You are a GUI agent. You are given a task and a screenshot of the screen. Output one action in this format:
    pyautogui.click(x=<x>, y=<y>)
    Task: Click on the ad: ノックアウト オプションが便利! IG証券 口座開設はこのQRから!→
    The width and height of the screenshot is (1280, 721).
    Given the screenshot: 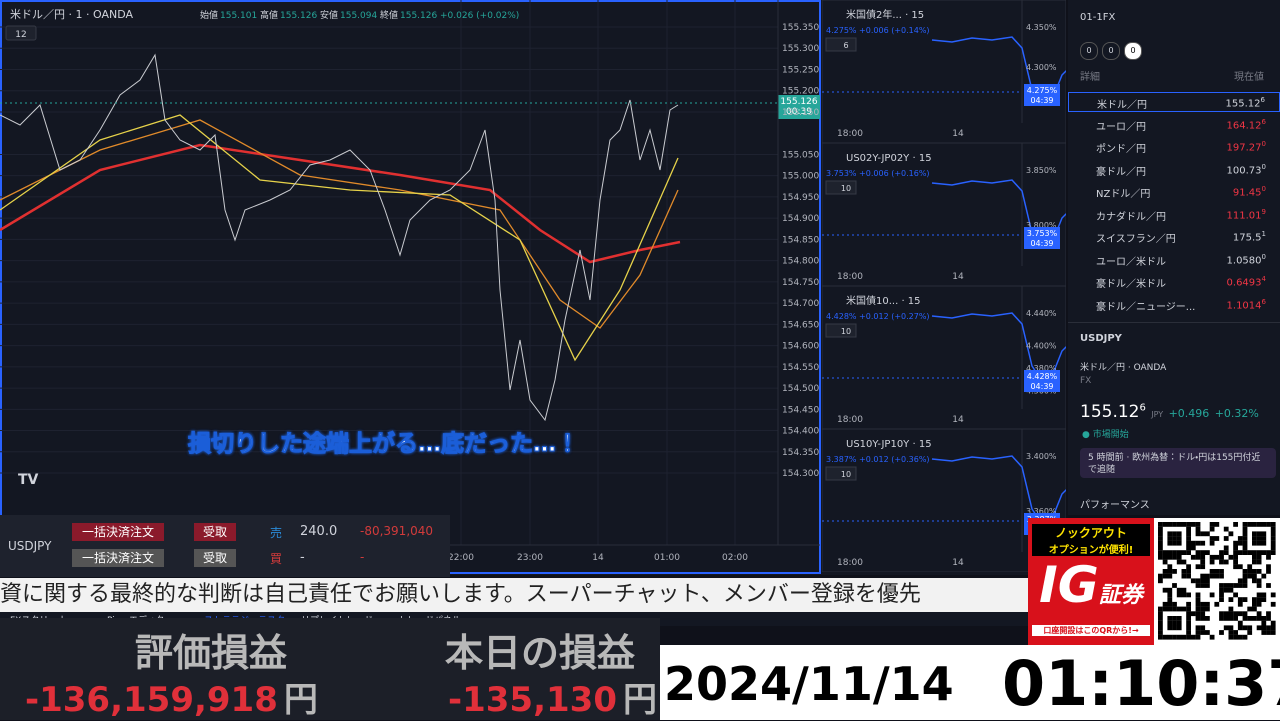 What is the action you would take?
    pyautogui.click(x=1091, y=581)
    